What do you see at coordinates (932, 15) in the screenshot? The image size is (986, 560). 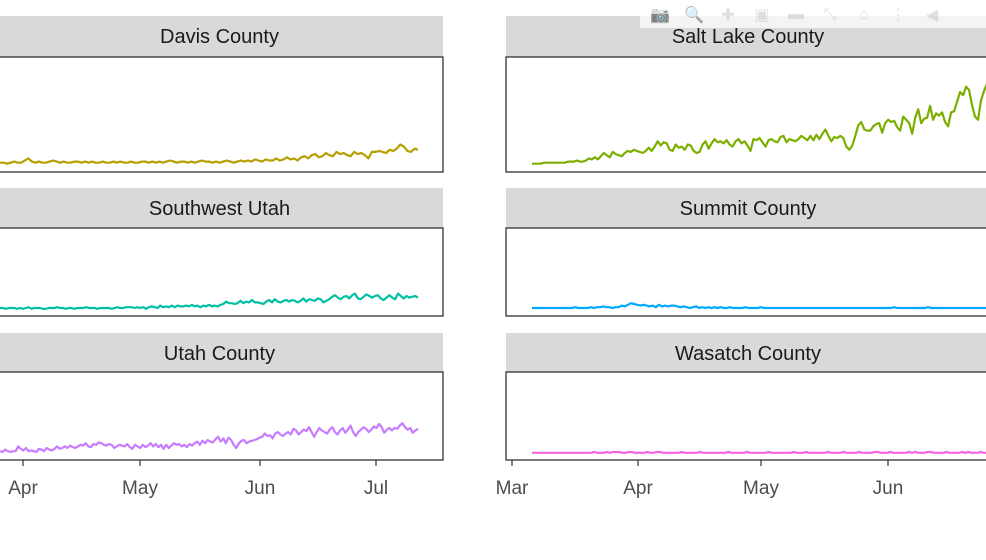 I see `hover-icon: ◀` at bounding box center [932, 15].